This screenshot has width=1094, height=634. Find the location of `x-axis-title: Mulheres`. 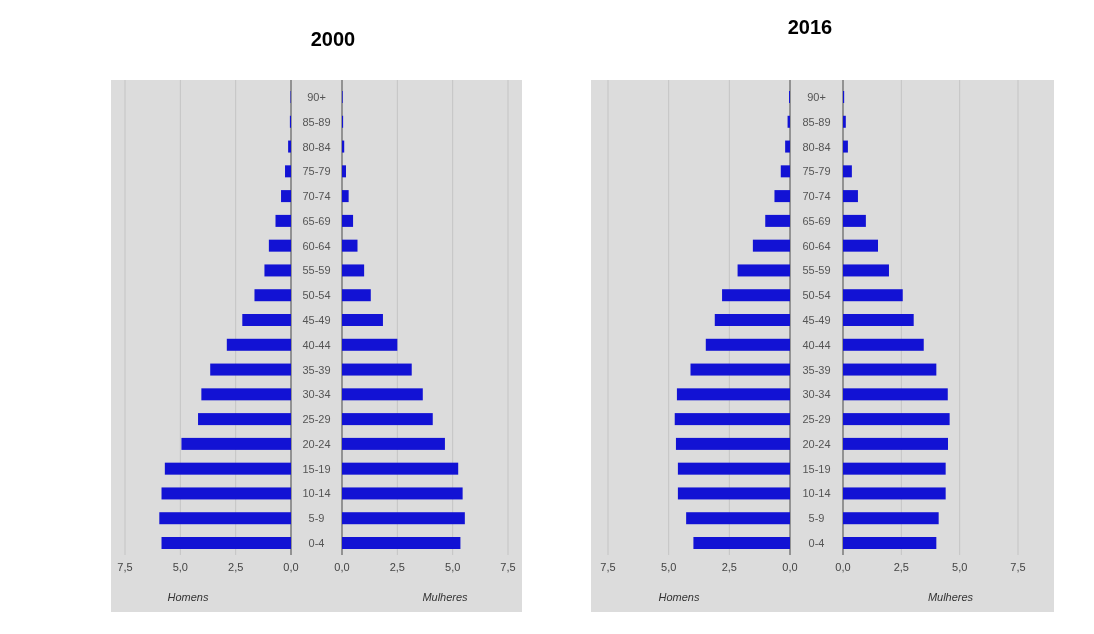

x-axis-title: Mulheres is located at coordinates (445, 597).